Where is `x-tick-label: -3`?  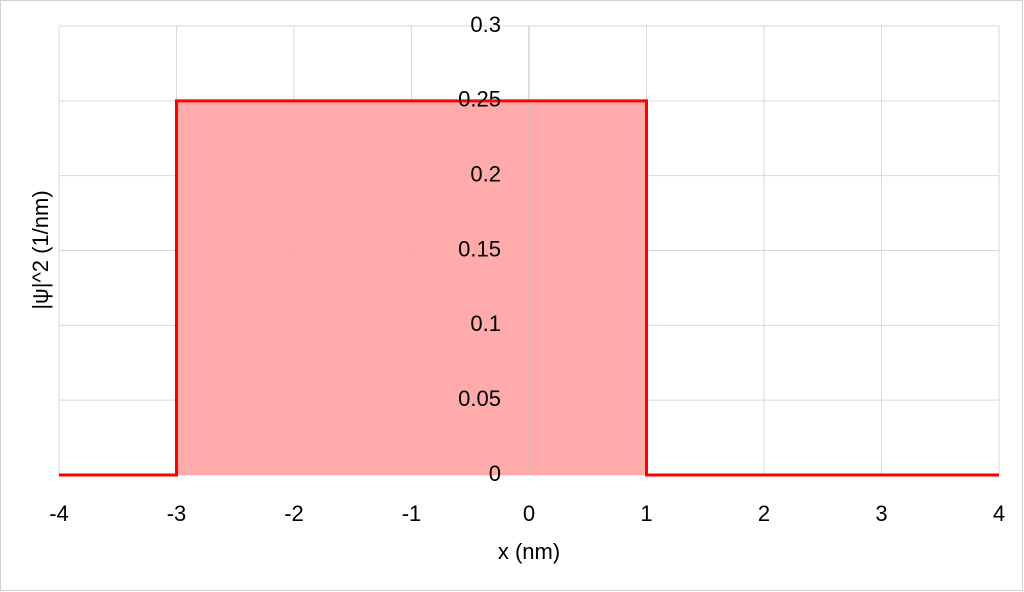
x-tick-label: -3 is located at coordinates (177, 513).